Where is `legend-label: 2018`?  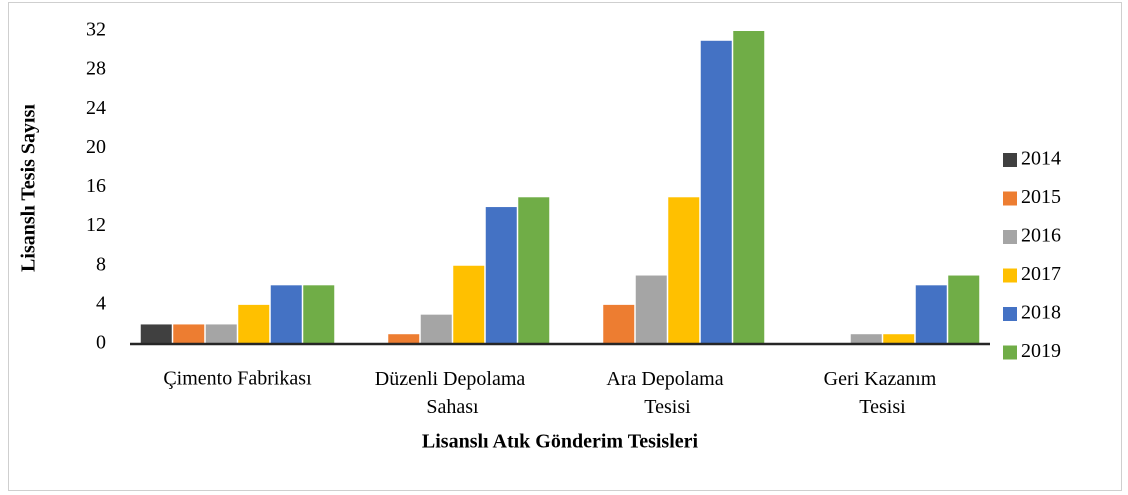 legend-label: 2018 is located at coordinates (1041, 313).